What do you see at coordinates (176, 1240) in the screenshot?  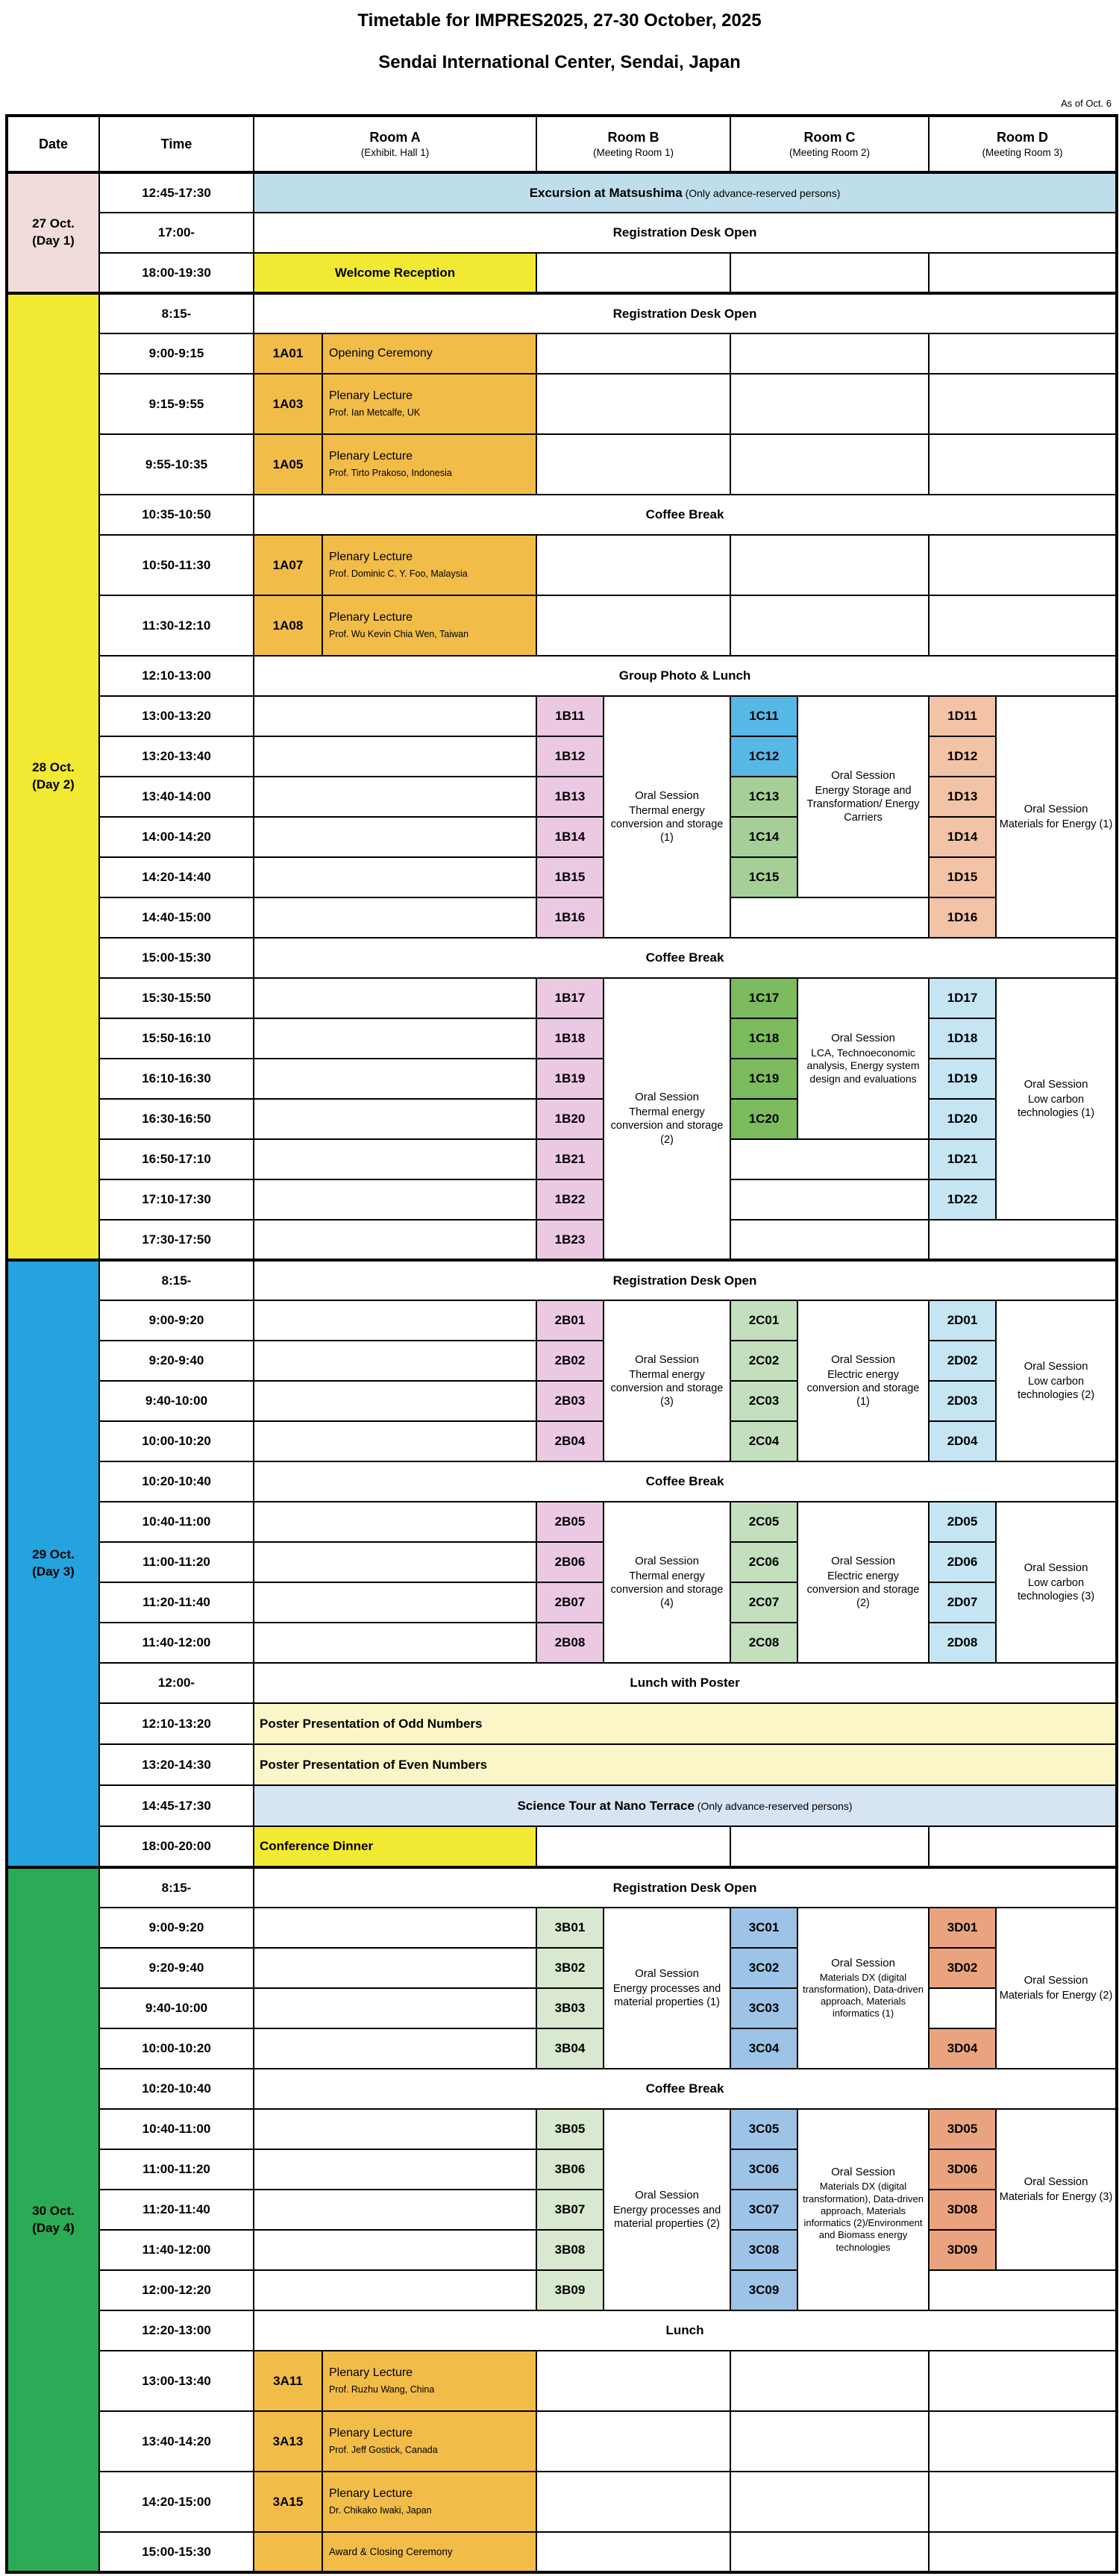 I see `time-cell-17-30-17-50: 17:30-17:50` at bounding box center [176, 1240].